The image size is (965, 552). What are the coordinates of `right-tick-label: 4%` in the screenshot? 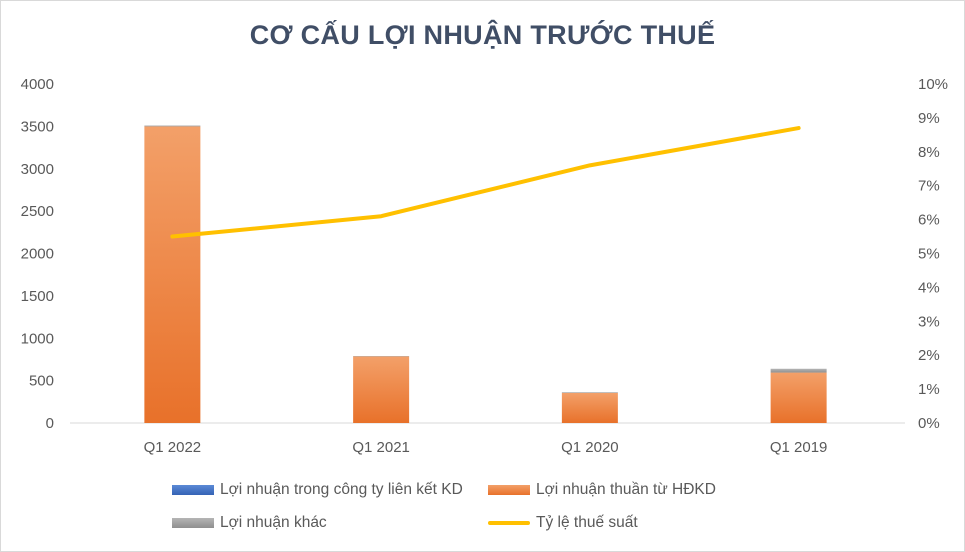 It's located at (929, 287).